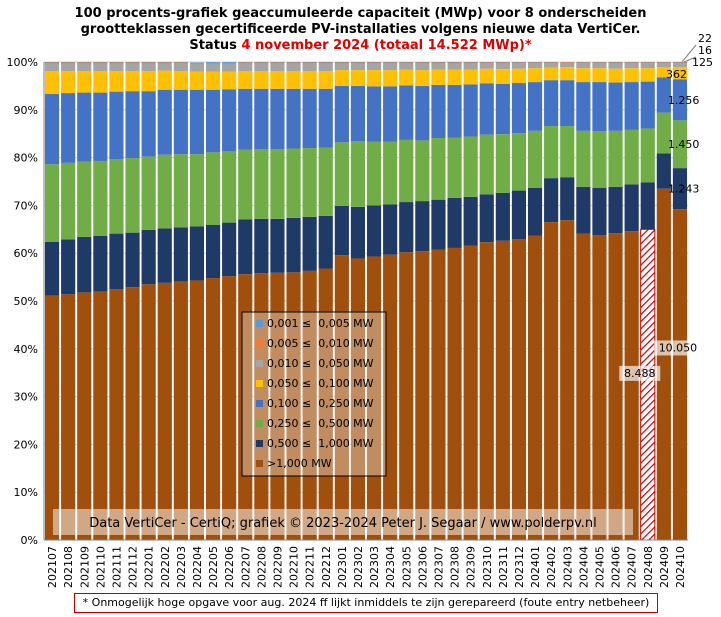 This screenshot has width=721, height=617. I want to click on x-tick-label: 202204, so click(197, 567).